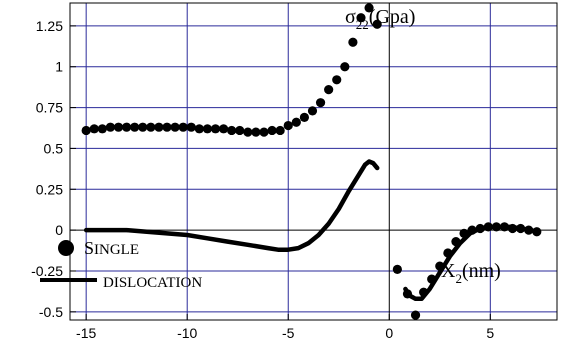 The height and width of the screenshot is (349, 561). I want to click on y-tick-label: 0.75, so click(49, 108).